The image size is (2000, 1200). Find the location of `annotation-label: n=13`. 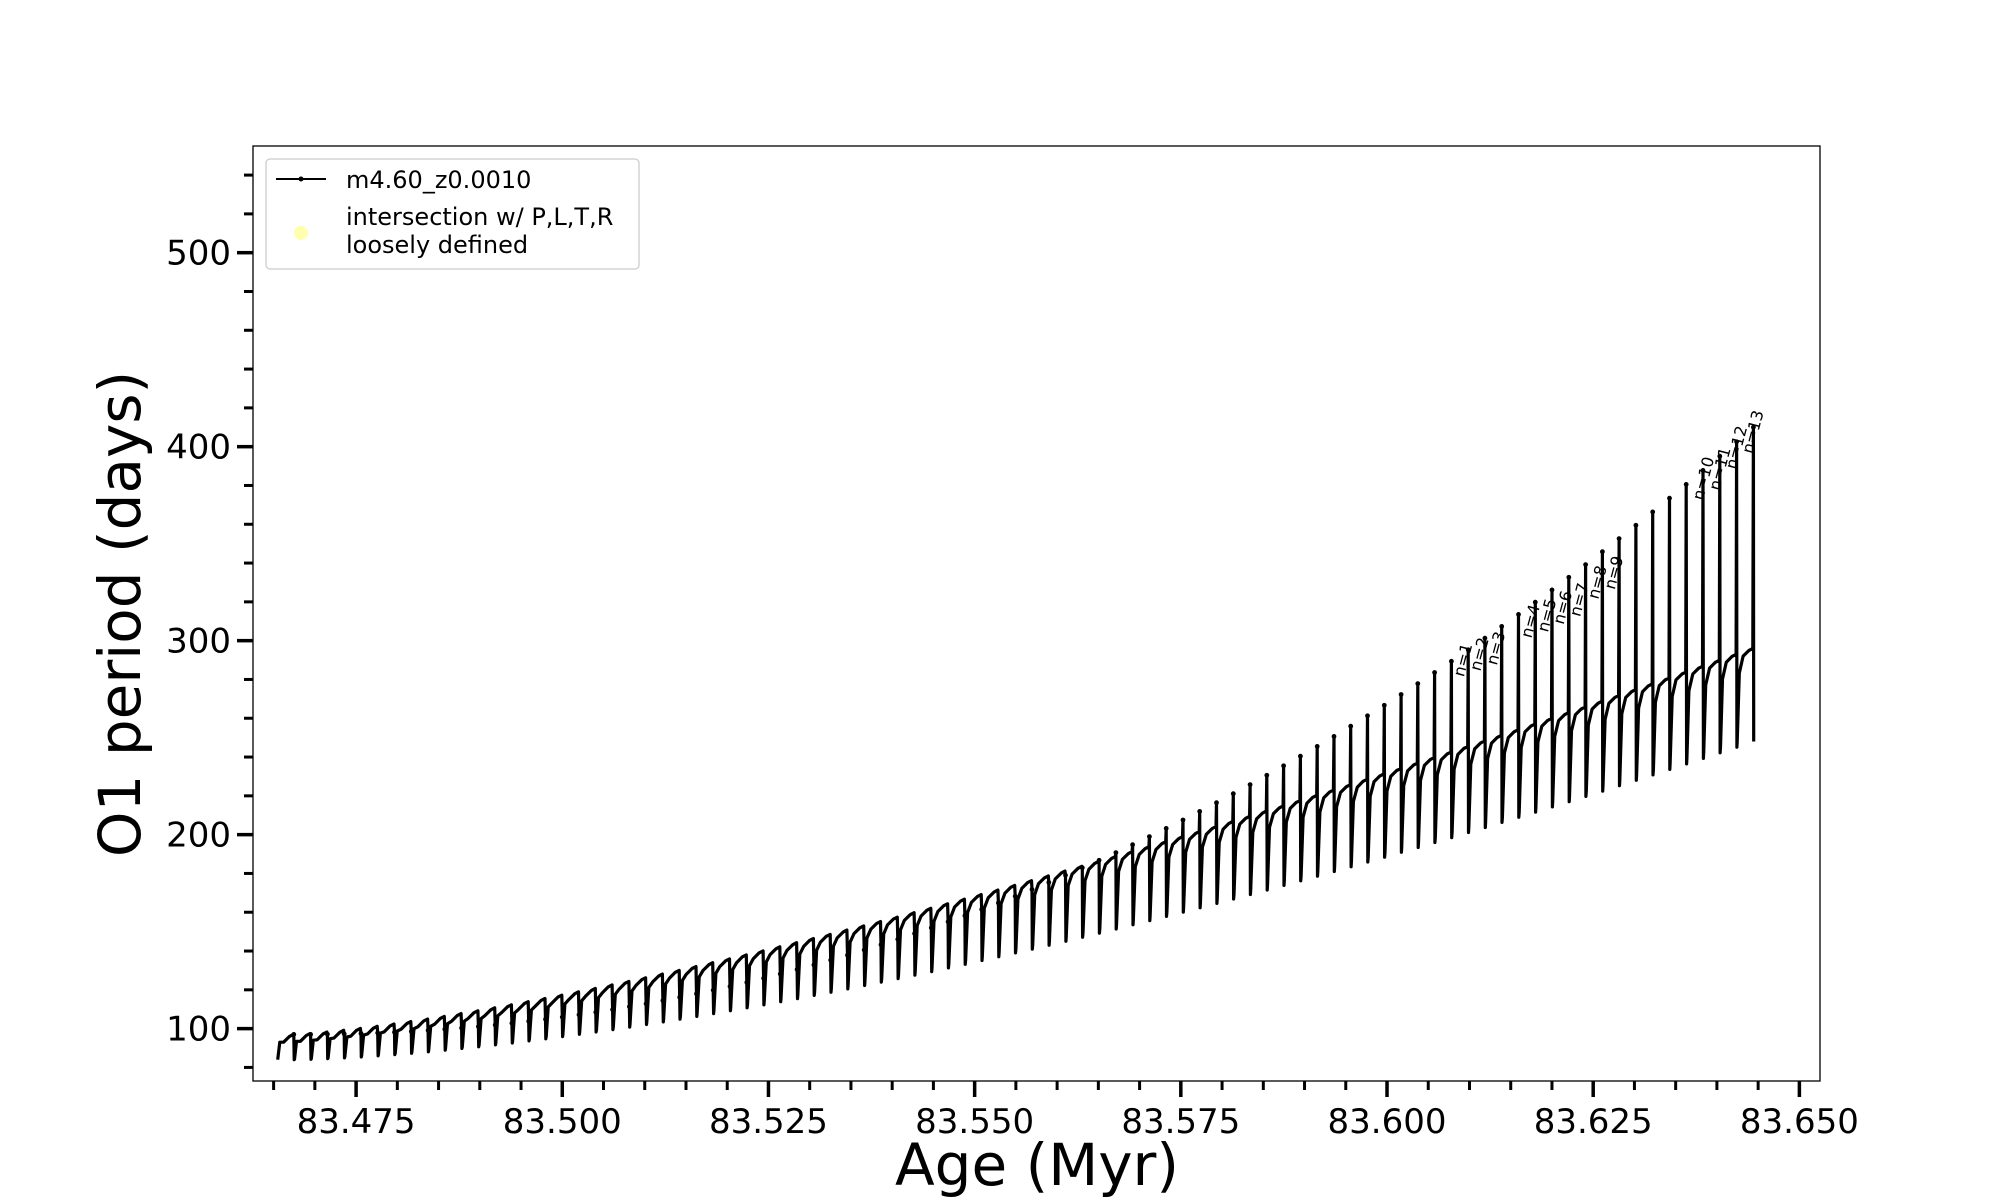

annotation-label: n=13 is located at coordinates (1753, 431).